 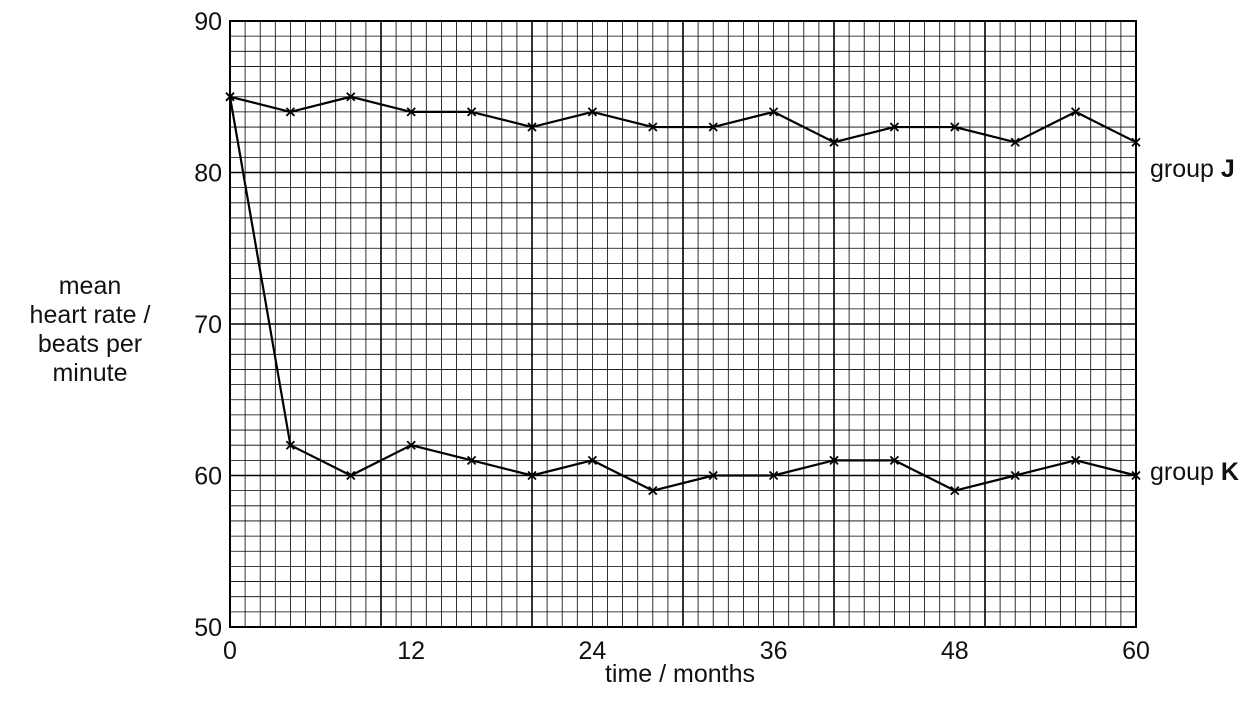 I want to click on y-axis-title: mean heart rate / beats per minute, so click(x=90, y=330).